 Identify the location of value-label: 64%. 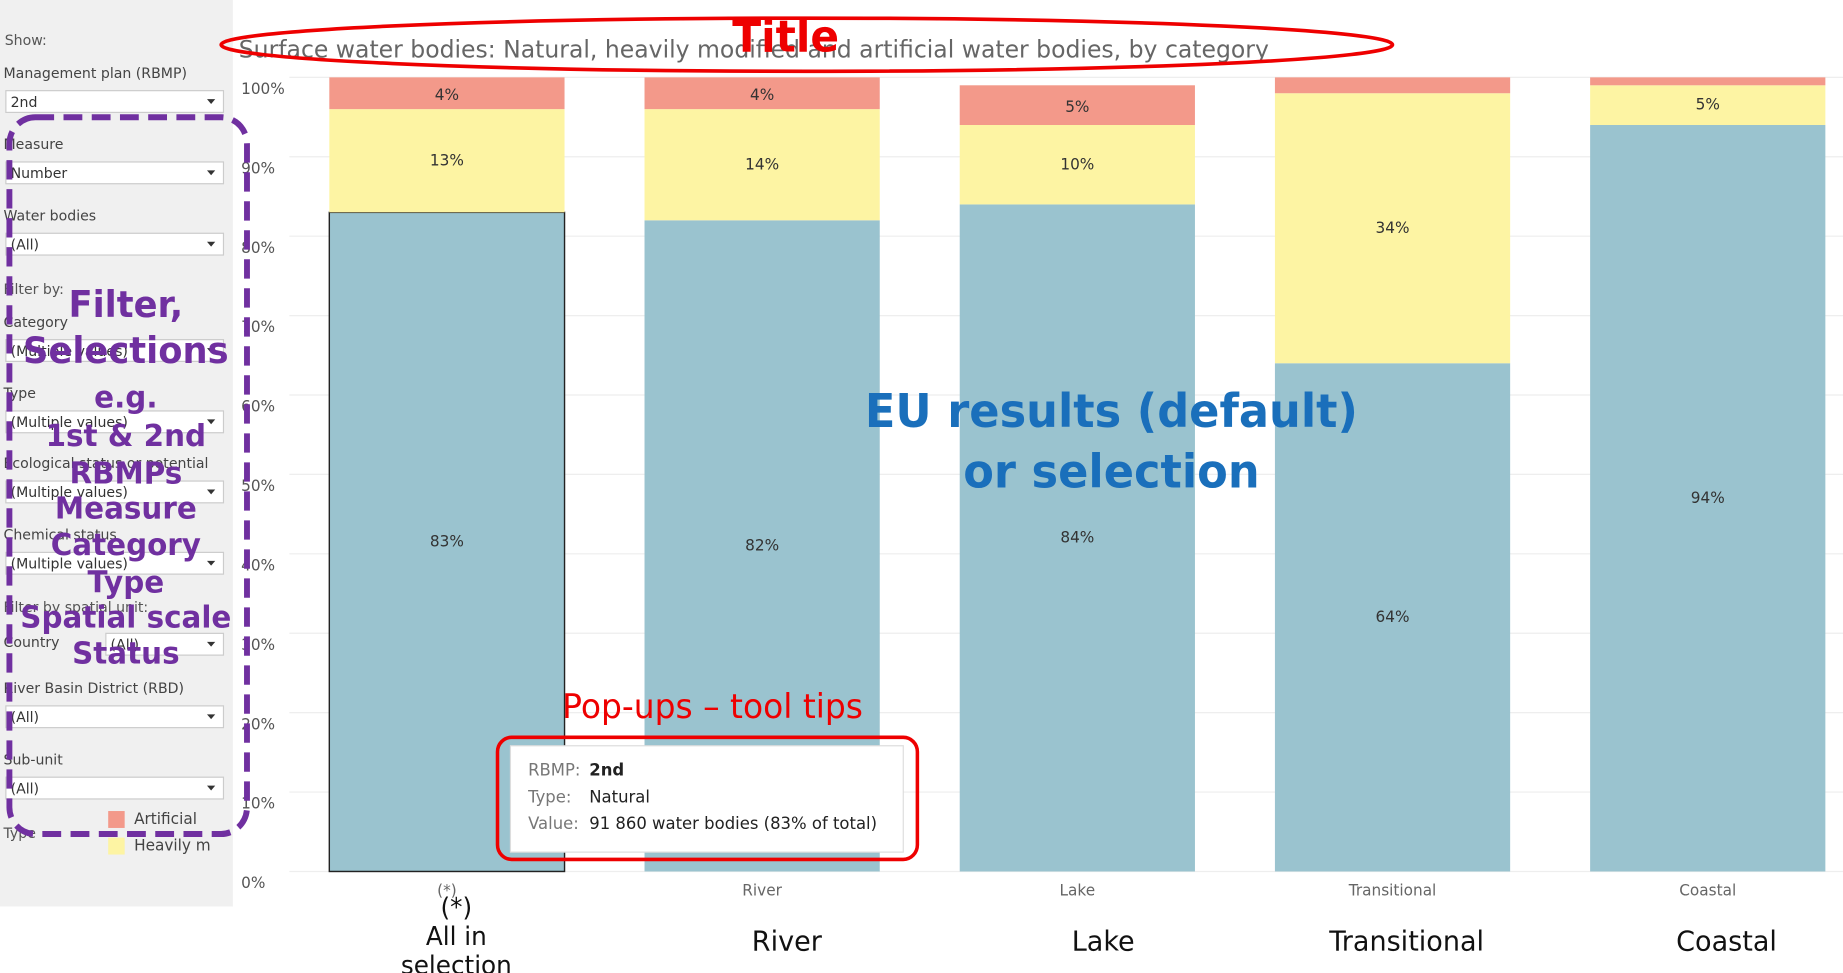
(1393, 617).